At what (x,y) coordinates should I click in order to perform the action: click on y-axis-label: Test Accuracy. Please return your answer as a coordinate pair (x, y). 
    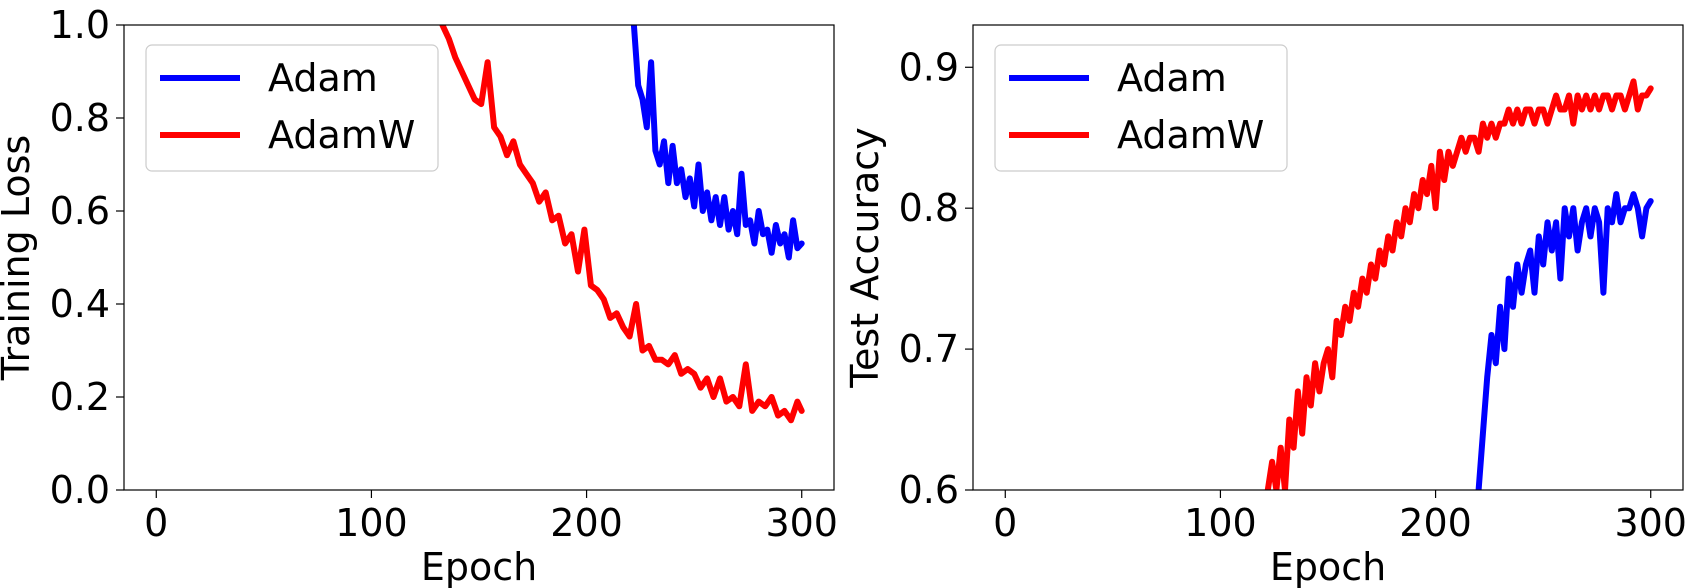
    Looking at the image, I should click on (865, 257).